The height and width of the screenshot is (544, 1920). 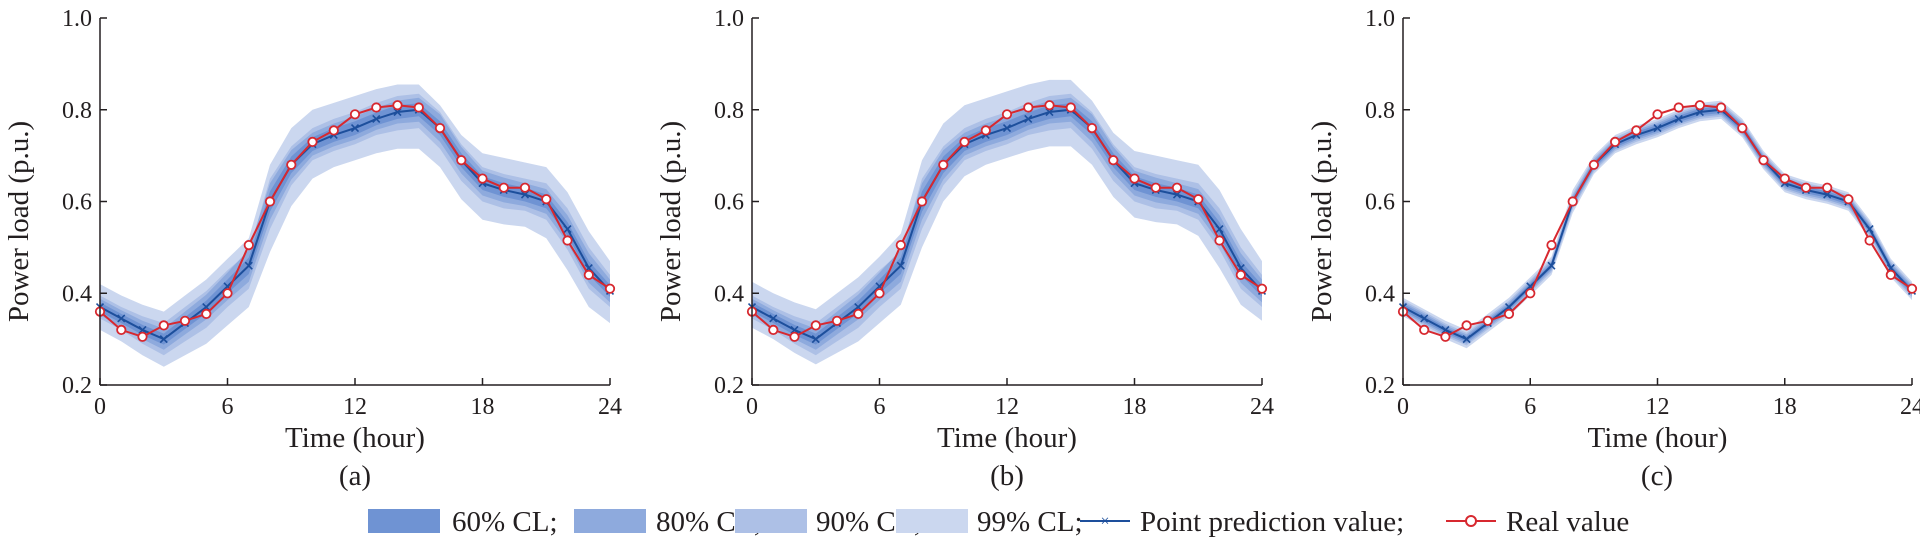 What do you see at coordinates (505, 522) in the screenshot?
I see `legend-label-60: 60% CL;` at bounding box center [505, 522].